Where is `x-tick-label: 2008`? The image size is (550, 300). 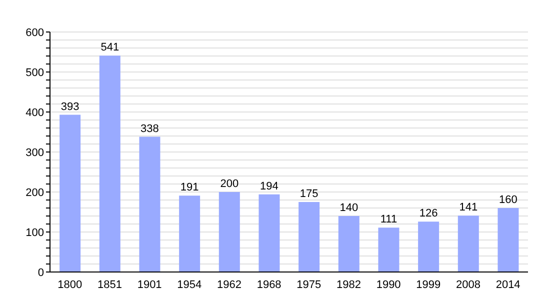 x-tick-label: 2008 is located at coordinates (468, 284).